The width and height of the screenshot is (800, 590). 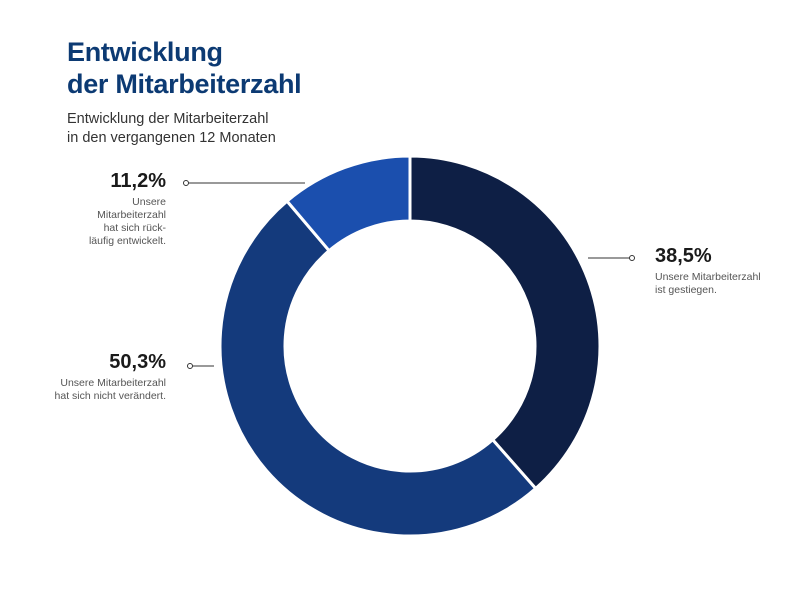 I want to click on slice-value-decreased: 11,2%, so click(x=138, y=181).